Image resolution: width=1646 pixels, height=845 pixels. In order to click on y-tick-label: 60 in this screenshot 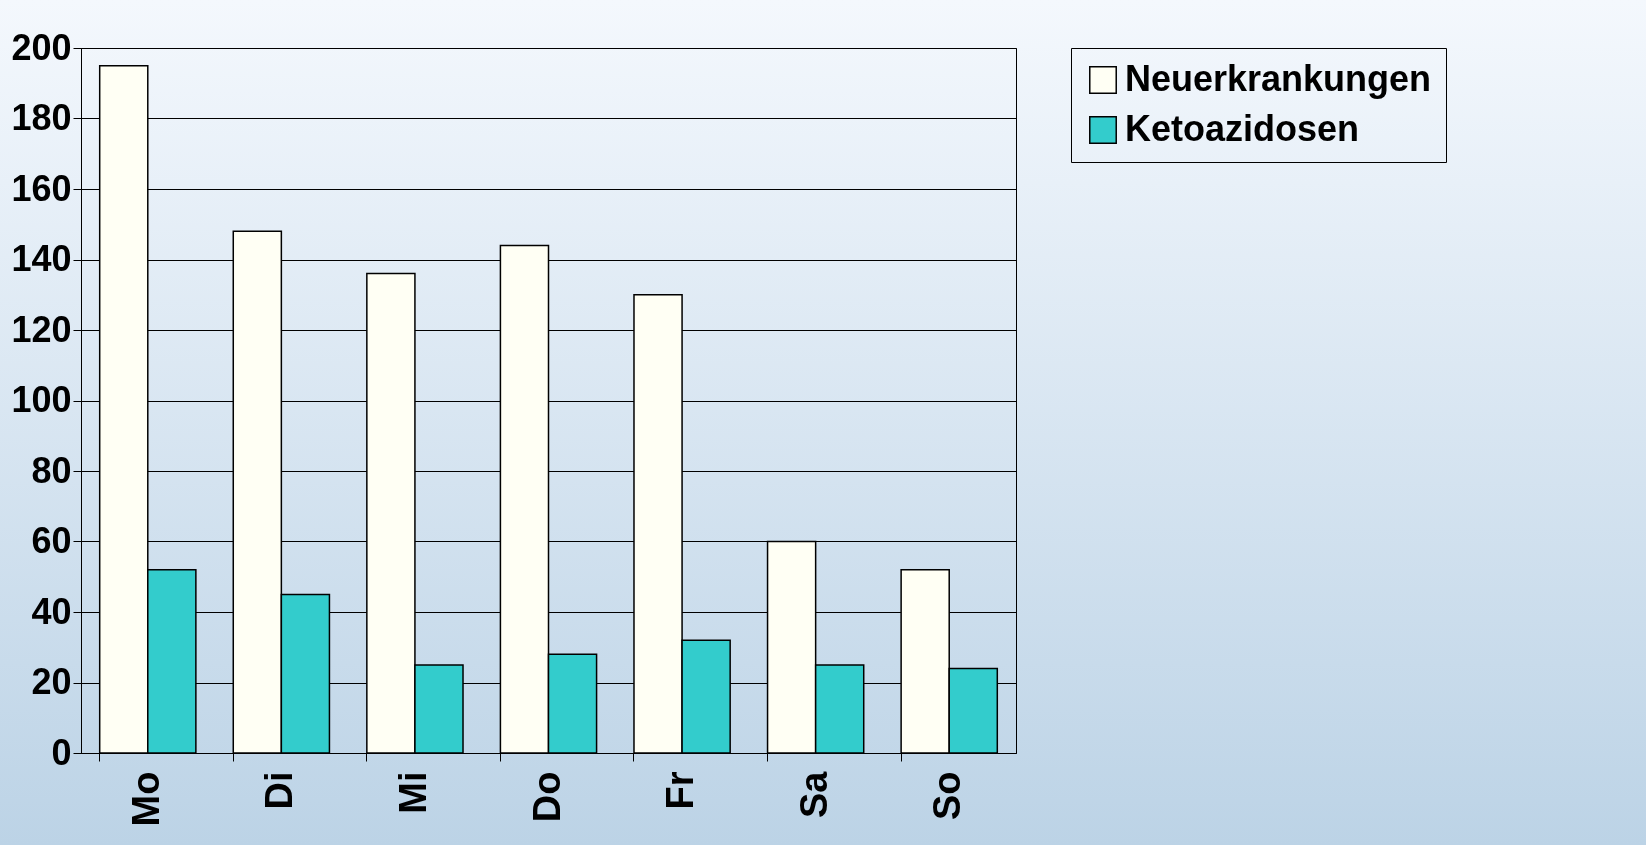, I will do `click(51, 540)`.